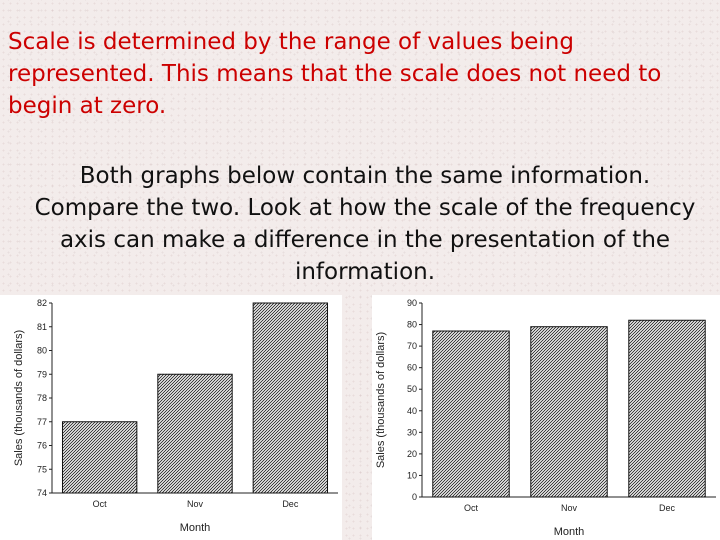 This screenshot has width=720, height=540. What do you see at coordinates (412, 346) in the screenshot?
I see `y-tick-label: 70` at bounding box center [412, 346].